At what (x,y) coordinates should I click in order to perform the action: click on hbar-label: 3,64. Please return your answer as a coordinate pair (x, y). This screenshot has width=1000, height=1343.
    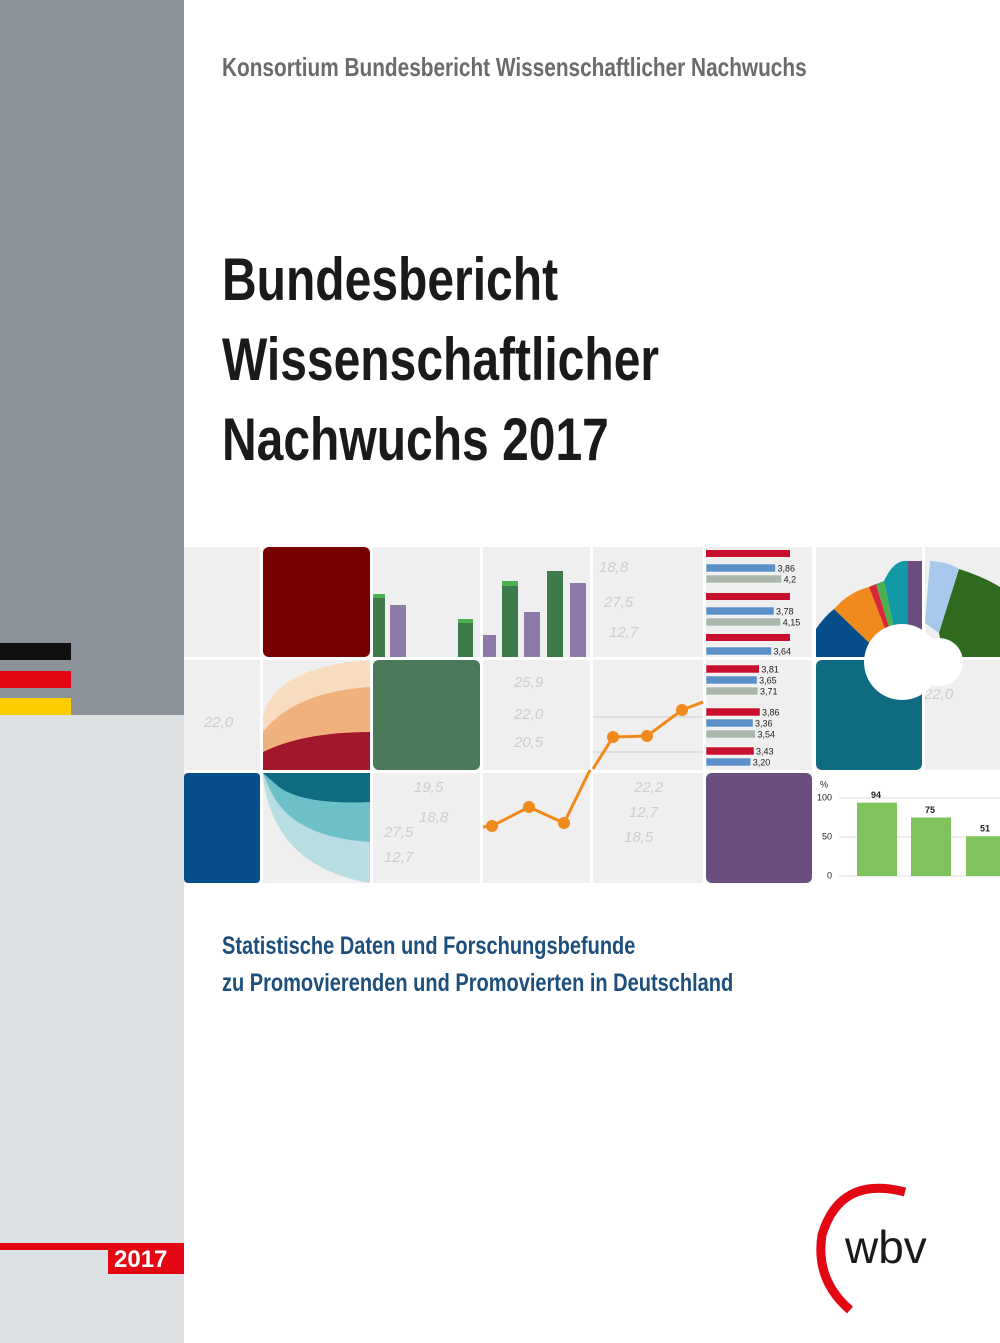
    Looking at the image, I should click on (783, 651).